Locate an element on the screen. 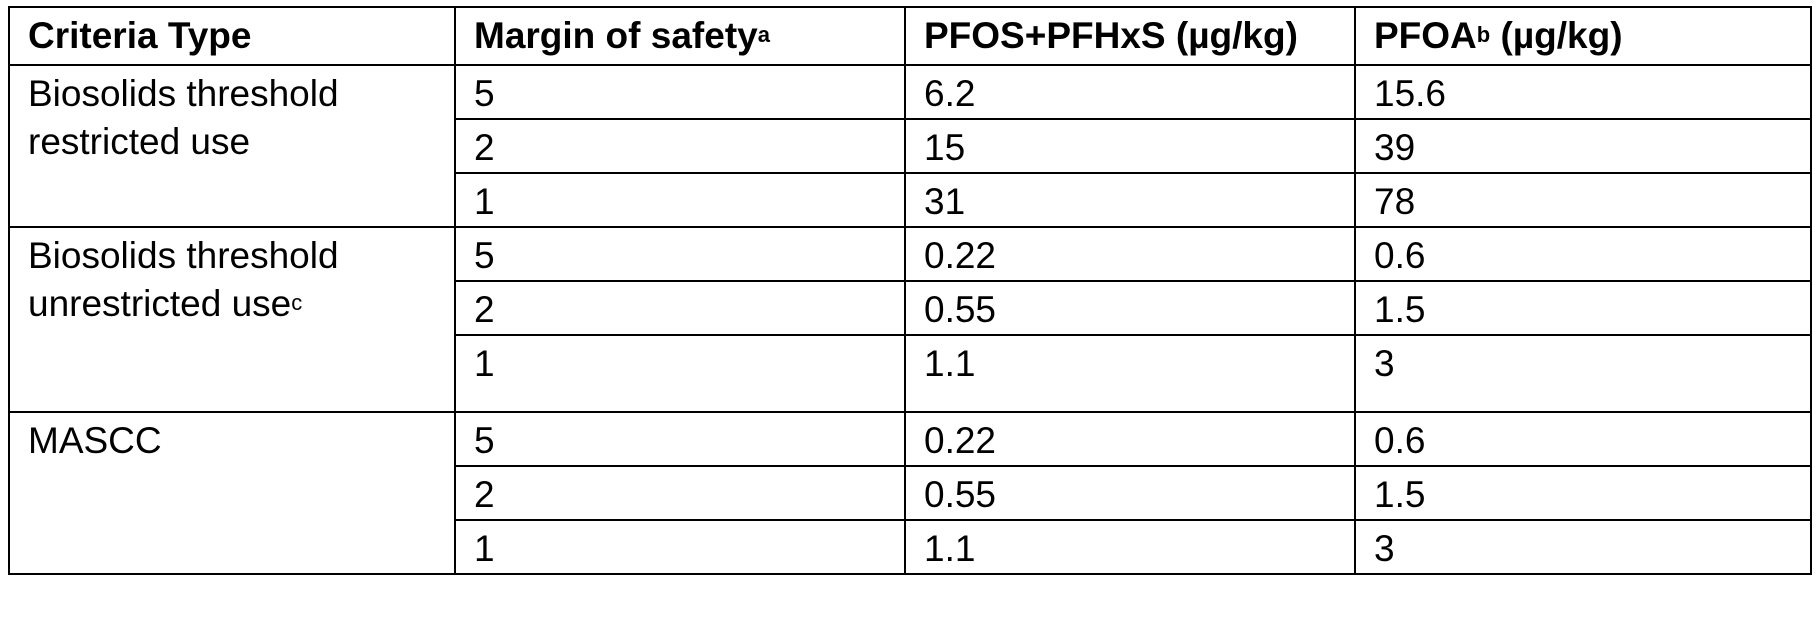  criteria-type-cell: Biosolids threshold restricted use is located at coordinates (232, 146).